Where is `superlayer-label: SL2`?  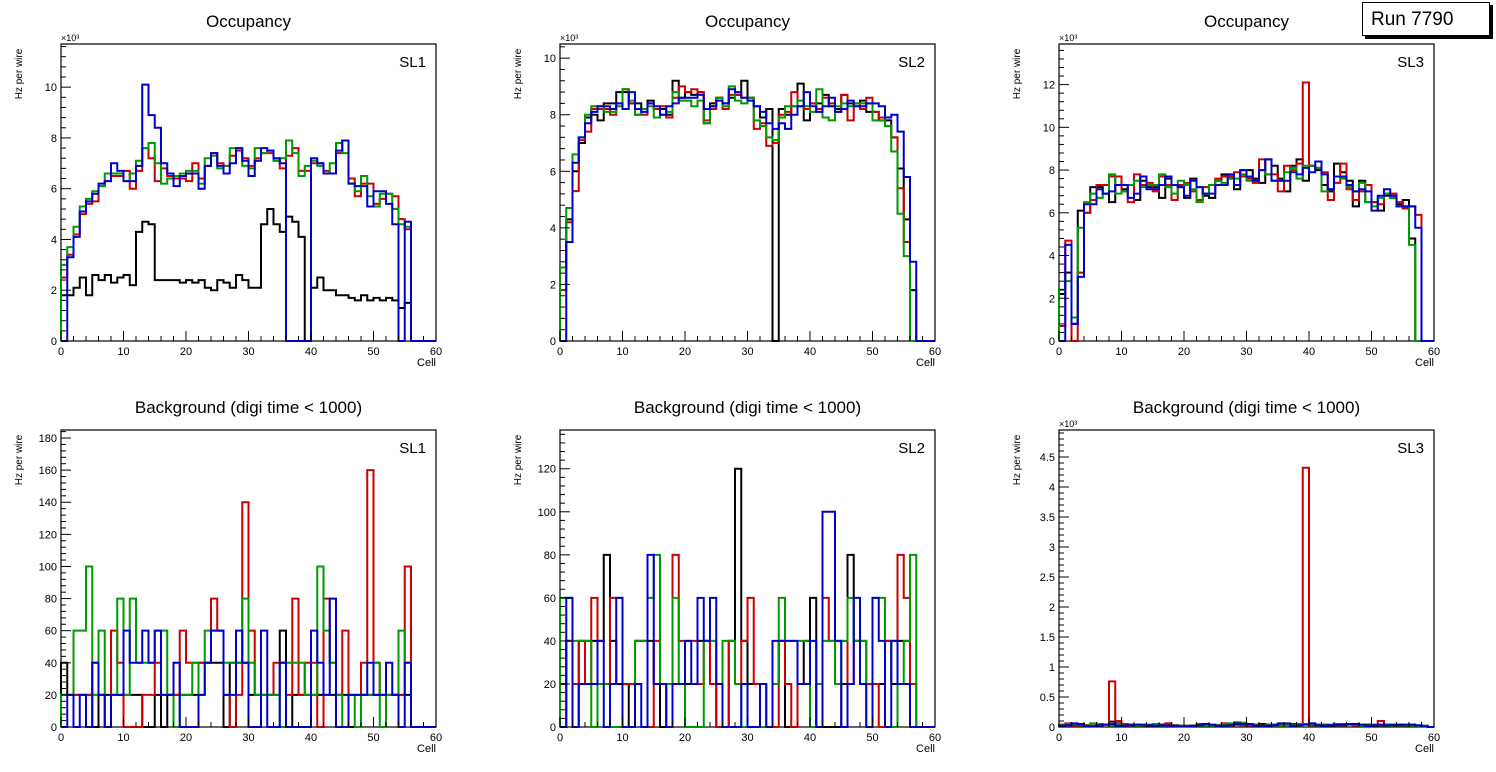 superlayer-label: SL2 is located at coordinates (911, 62).